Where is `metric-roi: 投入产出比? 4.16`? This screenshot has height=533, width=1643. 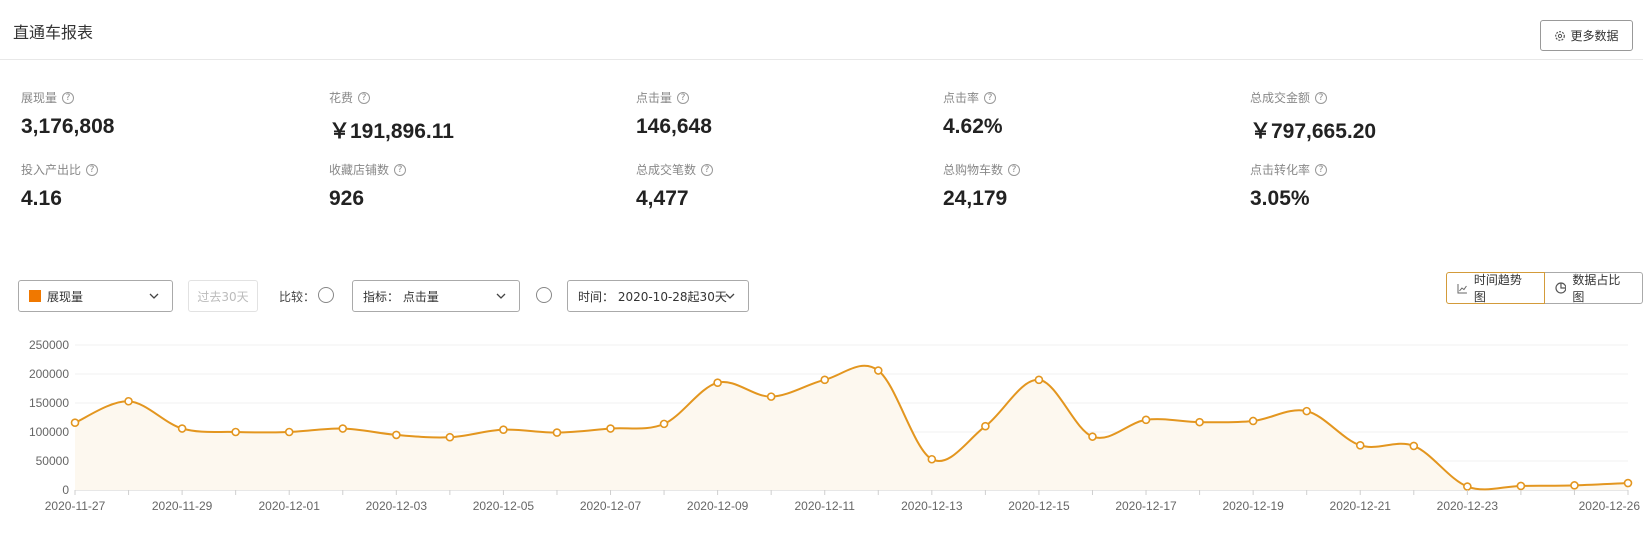 metric-roi: 投入产出比? 4.16 is located at coordinates (60, 186).